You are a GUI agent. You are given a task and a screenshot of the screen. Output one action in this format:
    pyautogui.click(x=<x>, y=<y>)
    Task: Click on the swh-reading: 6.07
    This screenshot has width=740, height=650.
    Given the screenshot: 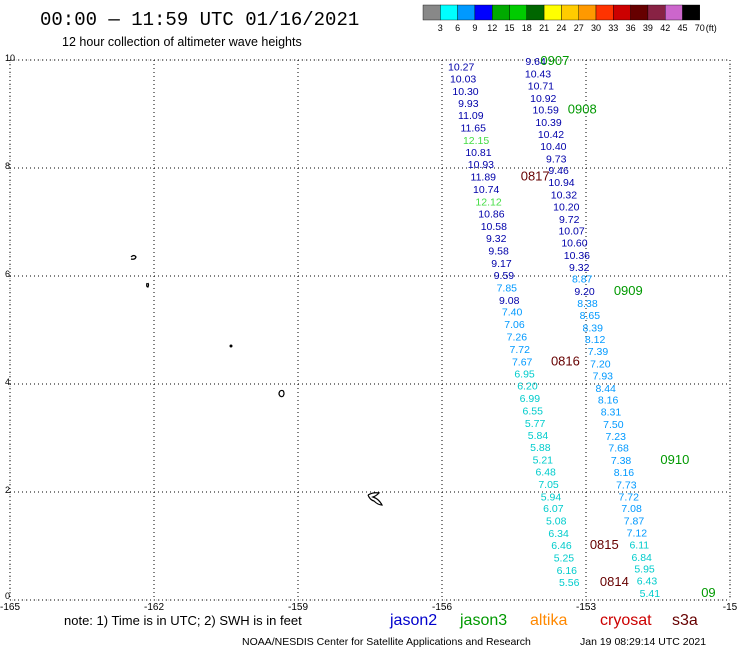 What is the action you would take?
    pyautogui.click(x=553, y=509)
    